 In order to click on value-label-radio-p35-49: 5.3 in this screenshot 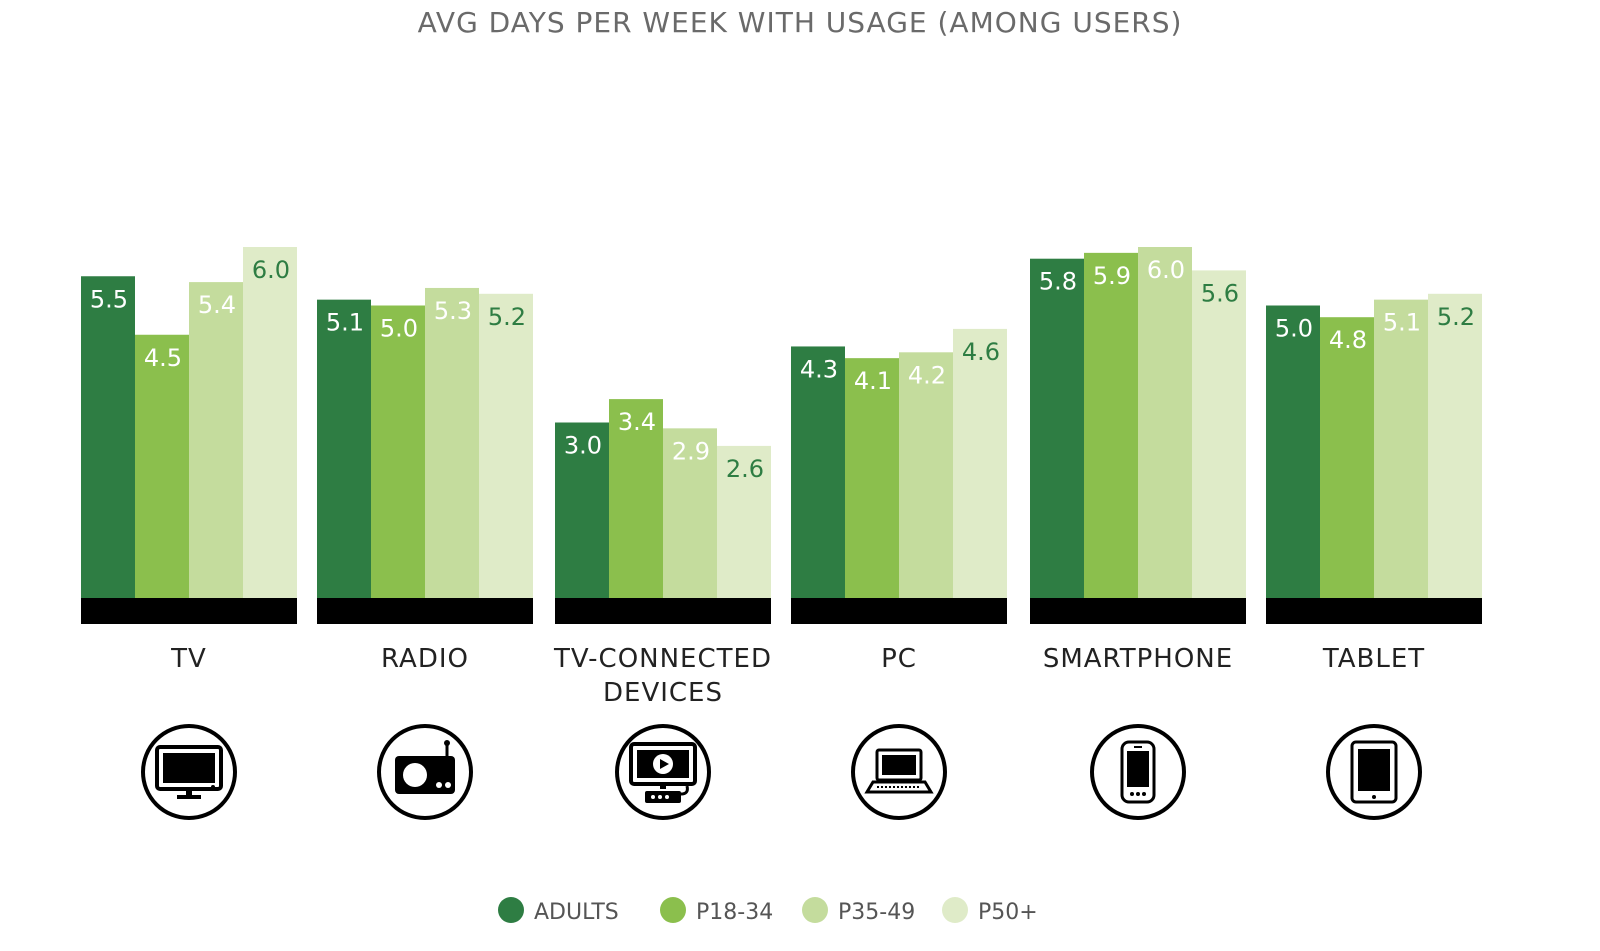, I will do `click(453, 311)`.